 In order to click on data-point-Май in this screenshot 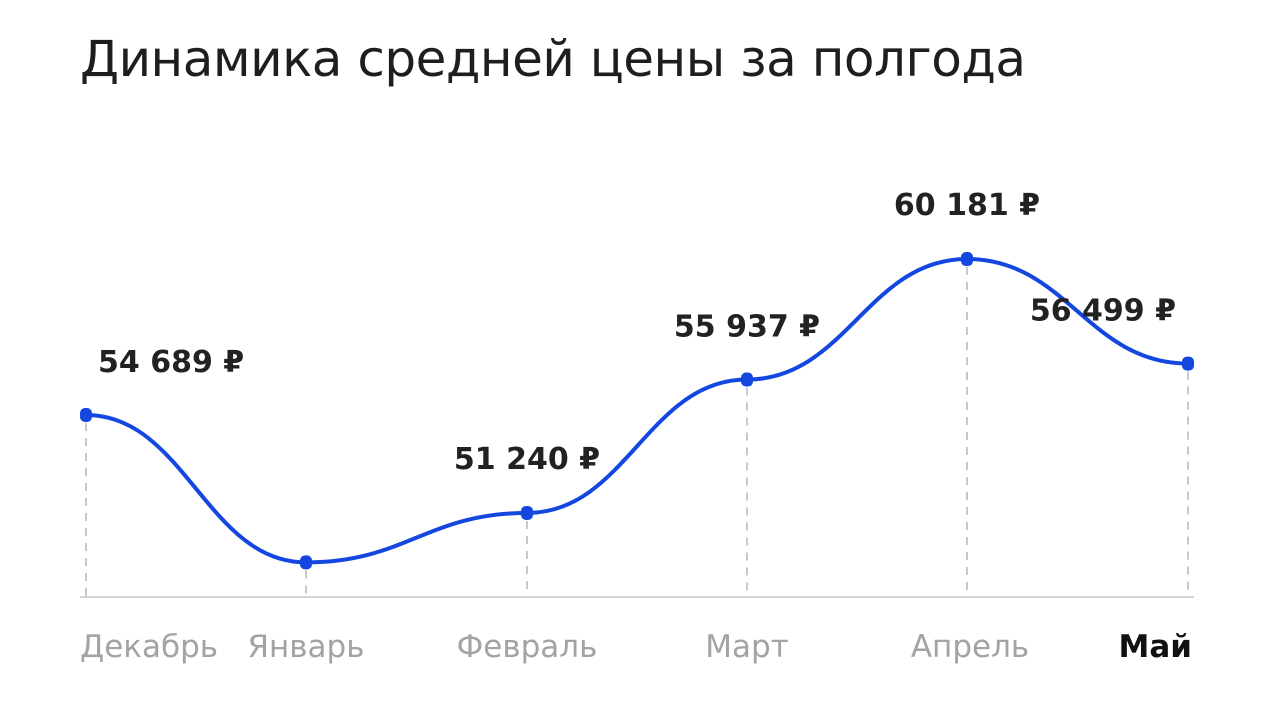, I will do `click(1188, 363)`.